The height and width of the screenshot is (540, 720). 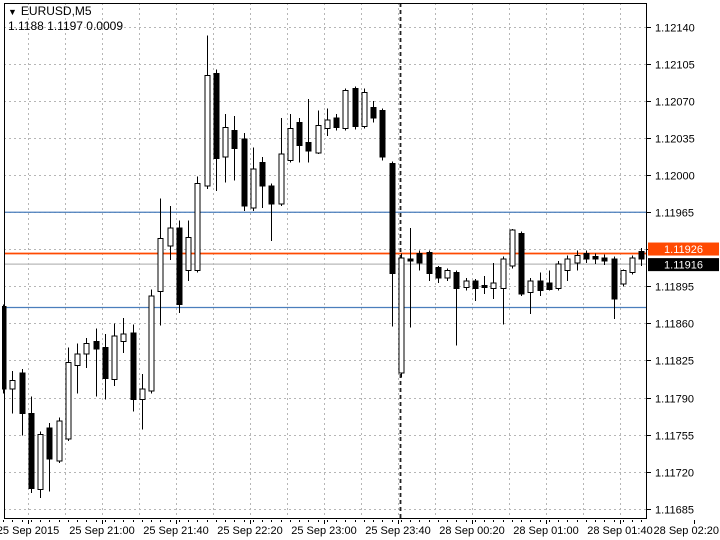 I want to click on price-axis-label: 1.12105, so click(x=675, y=66).